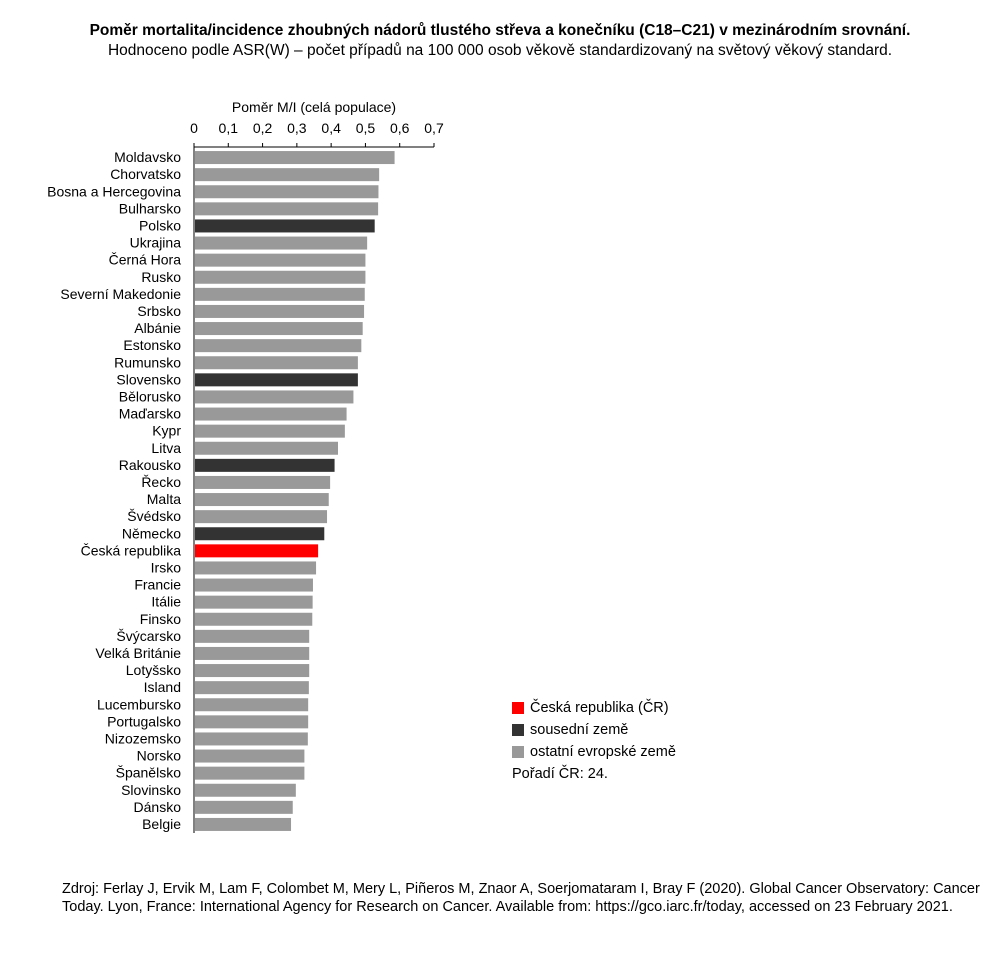 This screenshot has width=1000, height=960. Describe the element at coordinates (154, 516) in the screenshot. I see `category-label: Švédsko` at that location.